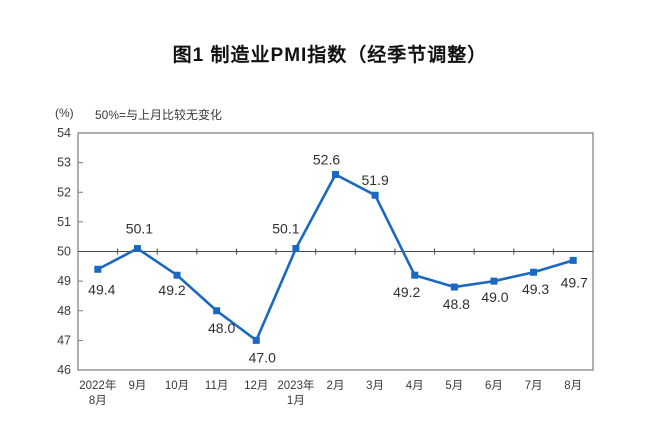  Describe the element at coordinates (374, 180) in the screenshot. I see `data-point-label: 51.9` at that location.